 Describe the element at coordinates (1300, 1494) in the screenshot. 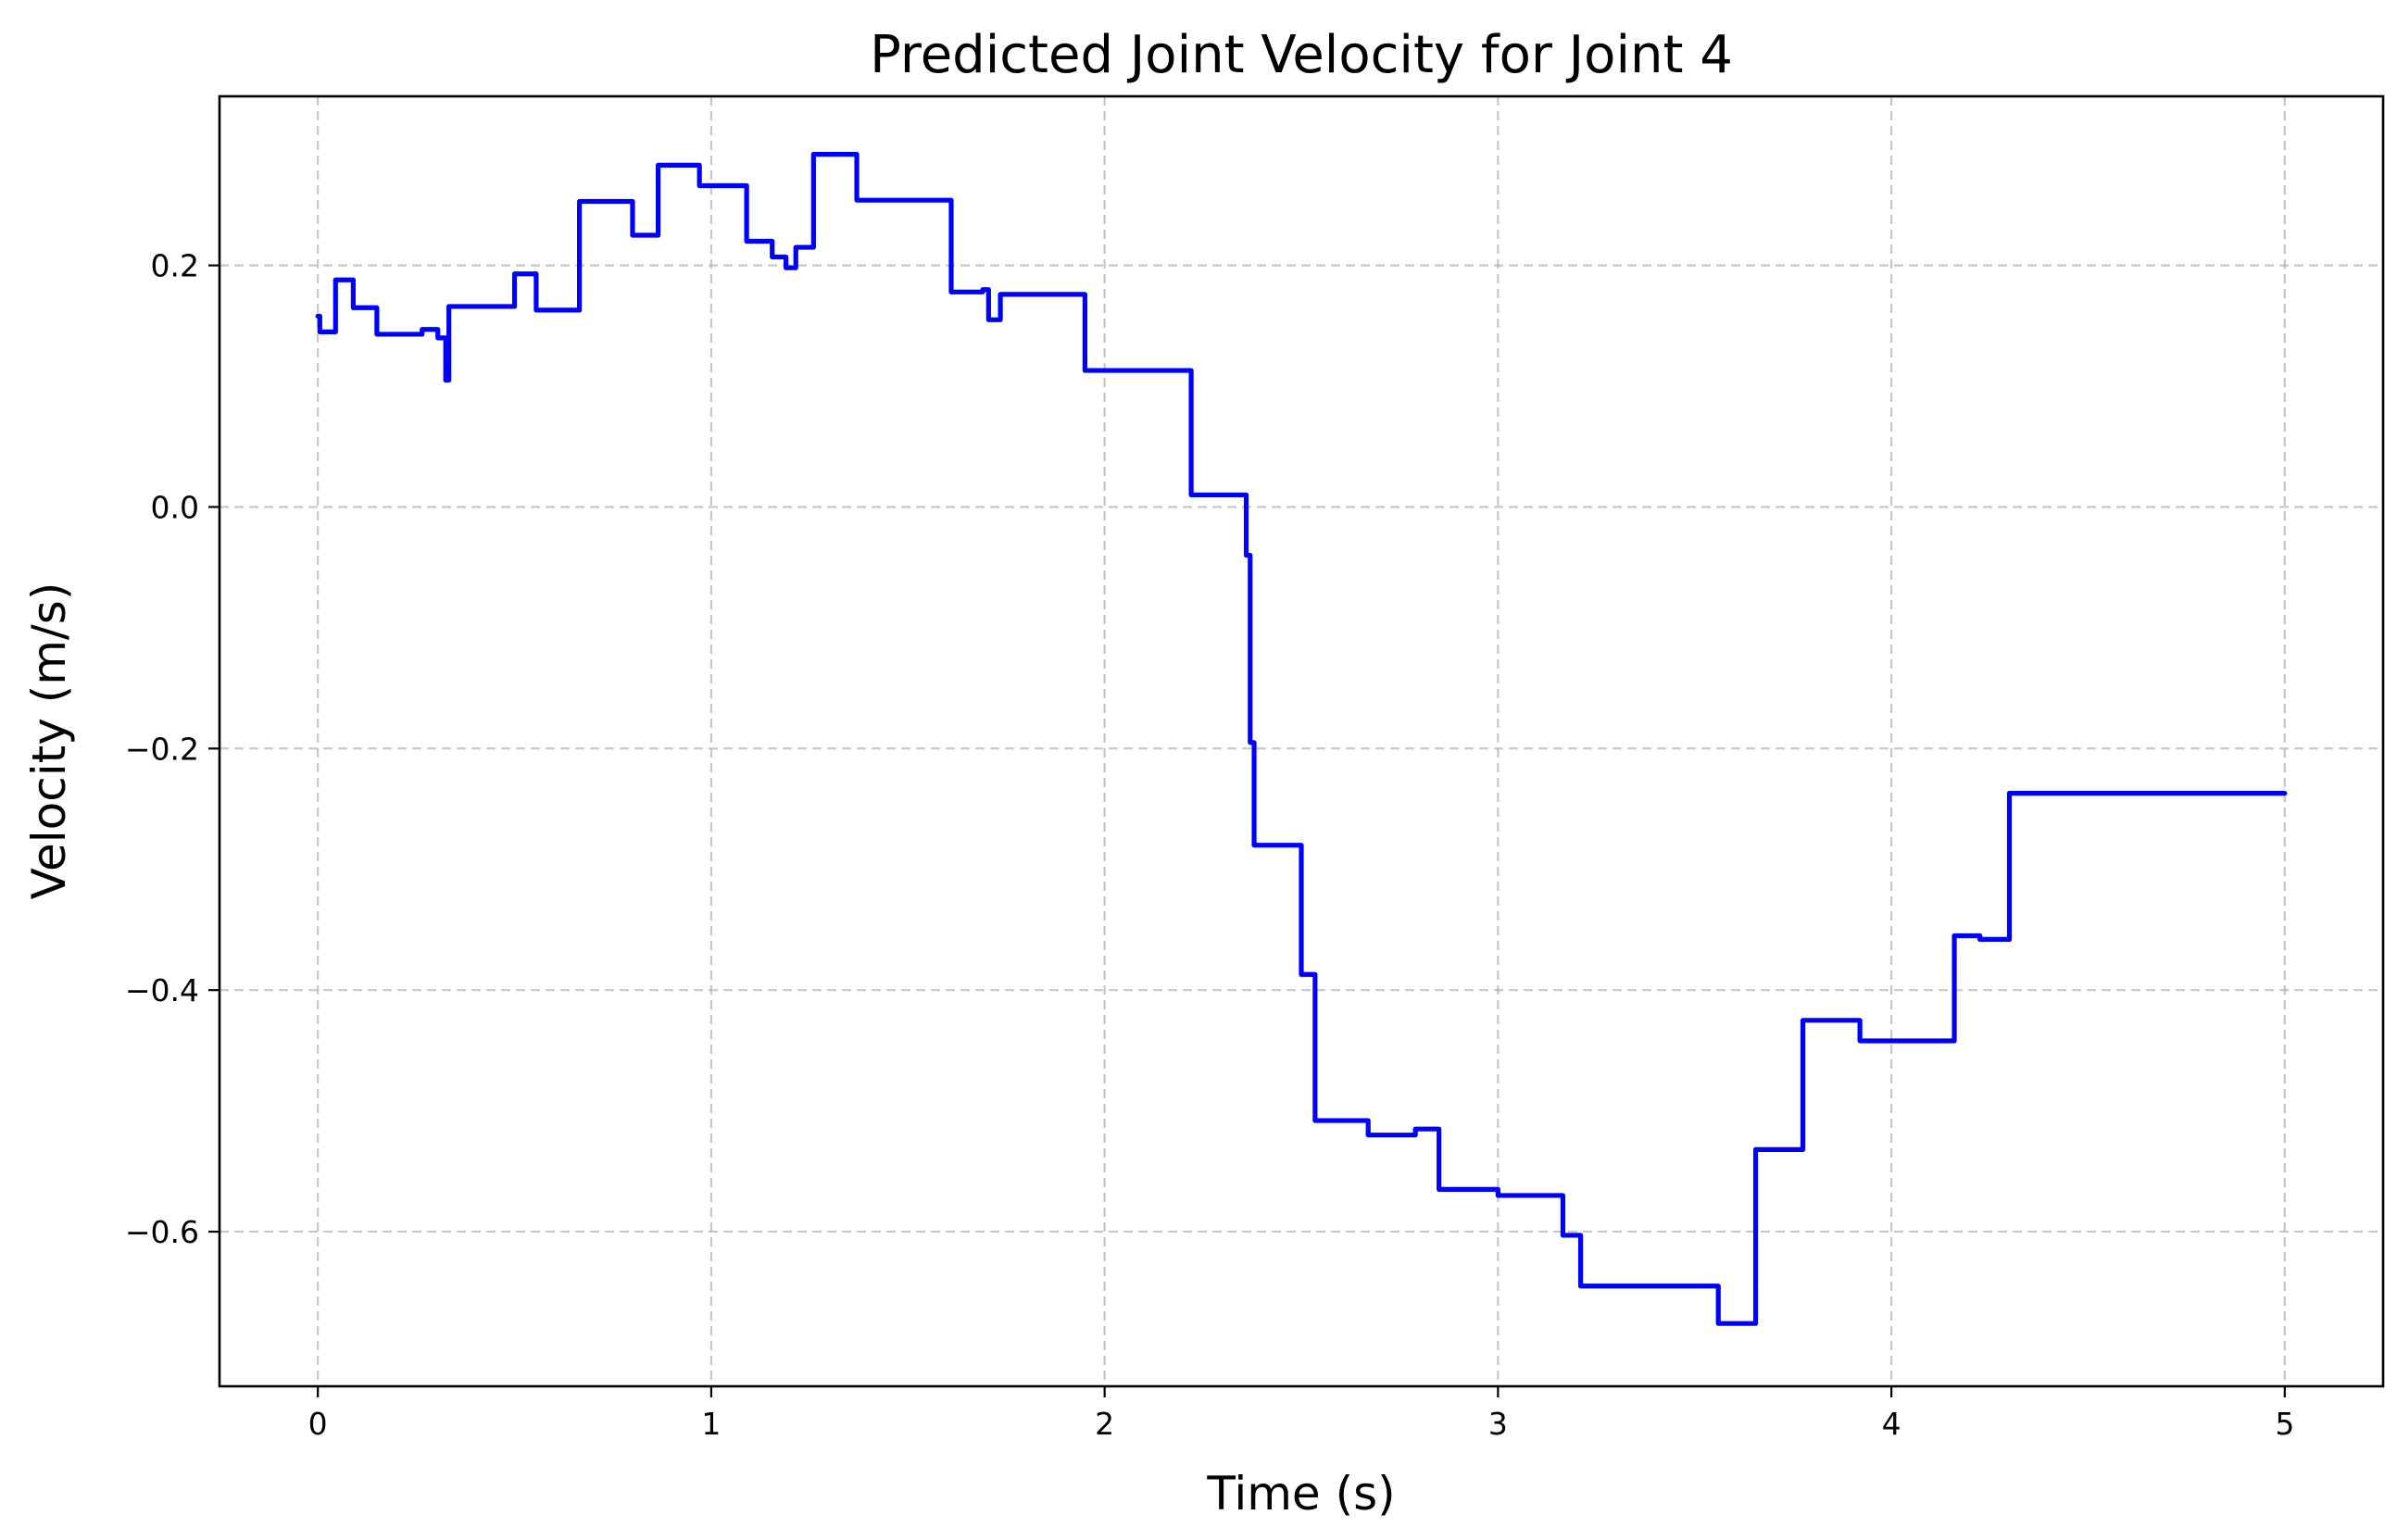

I see `x-axis-label: Time (s)` at that location.